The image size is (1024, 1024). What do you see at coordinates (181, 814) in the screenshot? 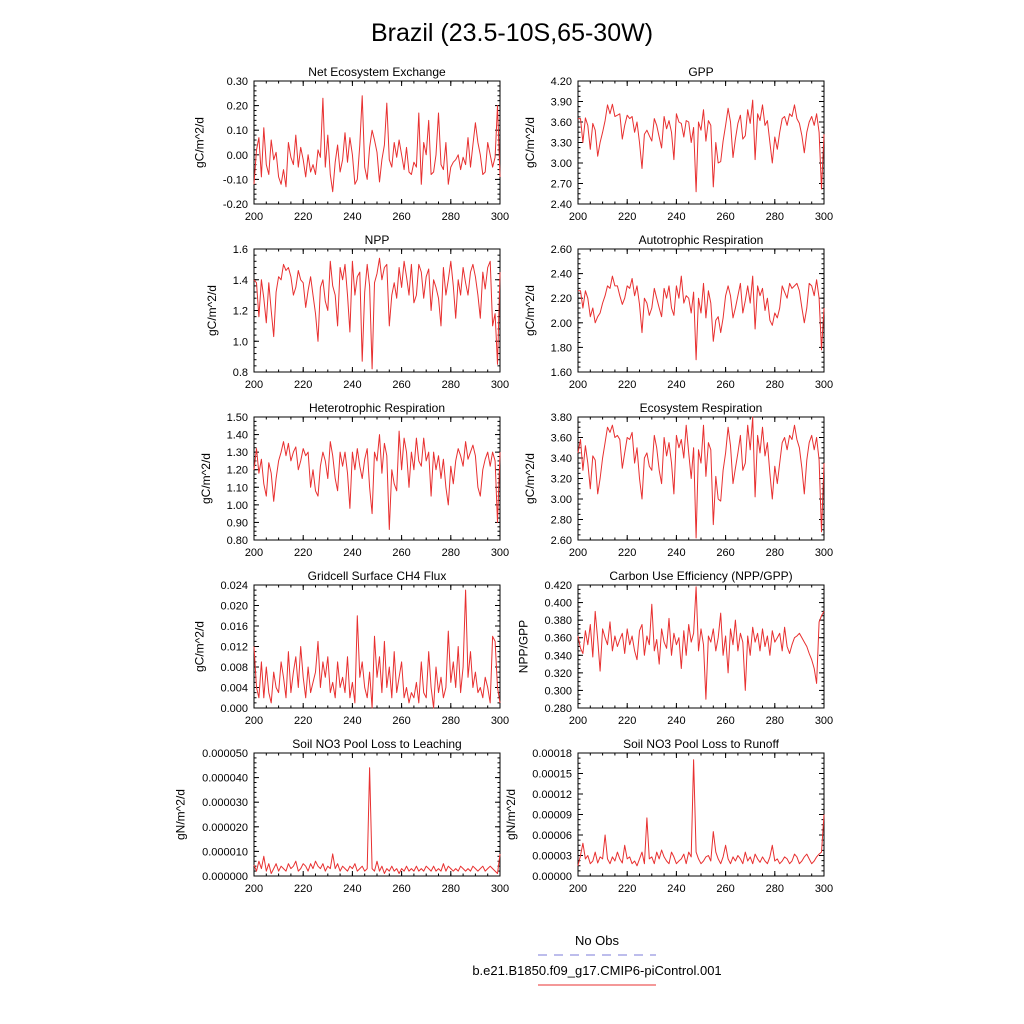
I see `y-axis-label: gN/m^2/d` at bounding box center [181, 814].